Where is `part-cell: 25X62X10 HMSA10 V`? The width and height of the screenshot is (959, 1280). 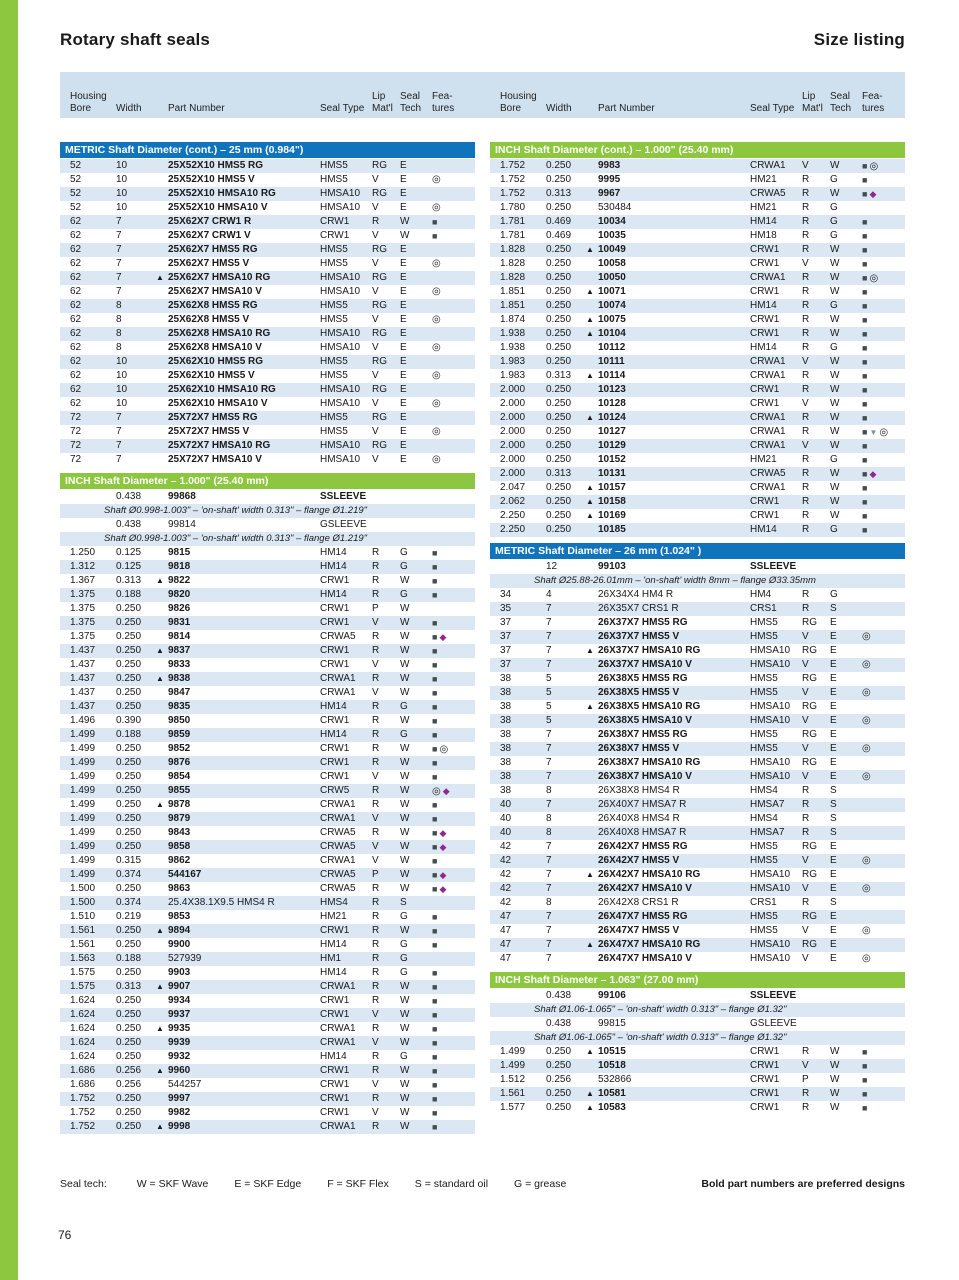 part-cell: 25X62X10 HMSA10 V is located at coordinates (232, 404).